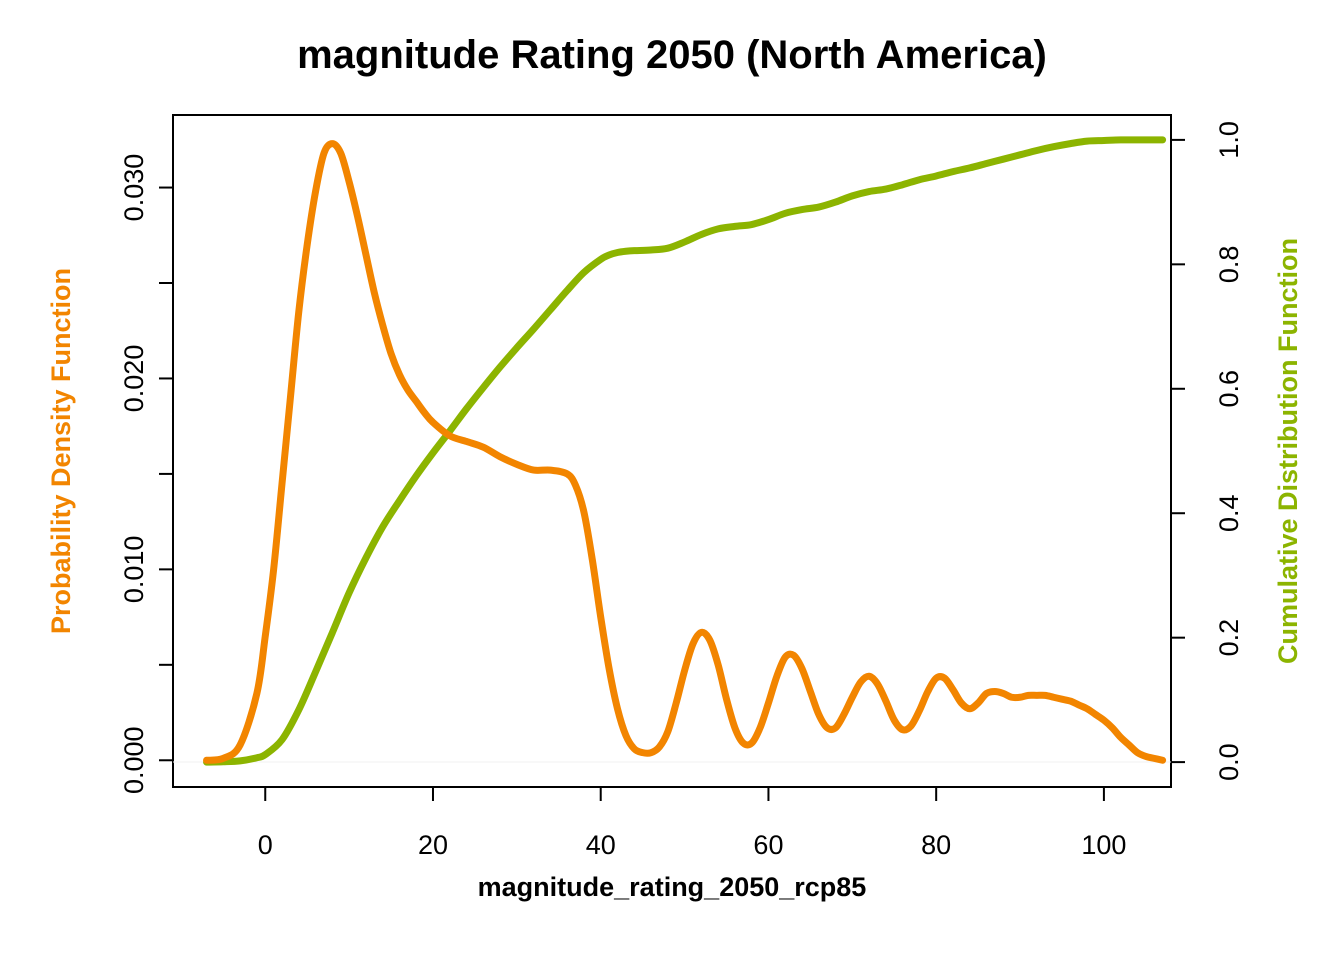  I want to click on x-axis: 0 20 40 60 80 100, so click(692, 823).